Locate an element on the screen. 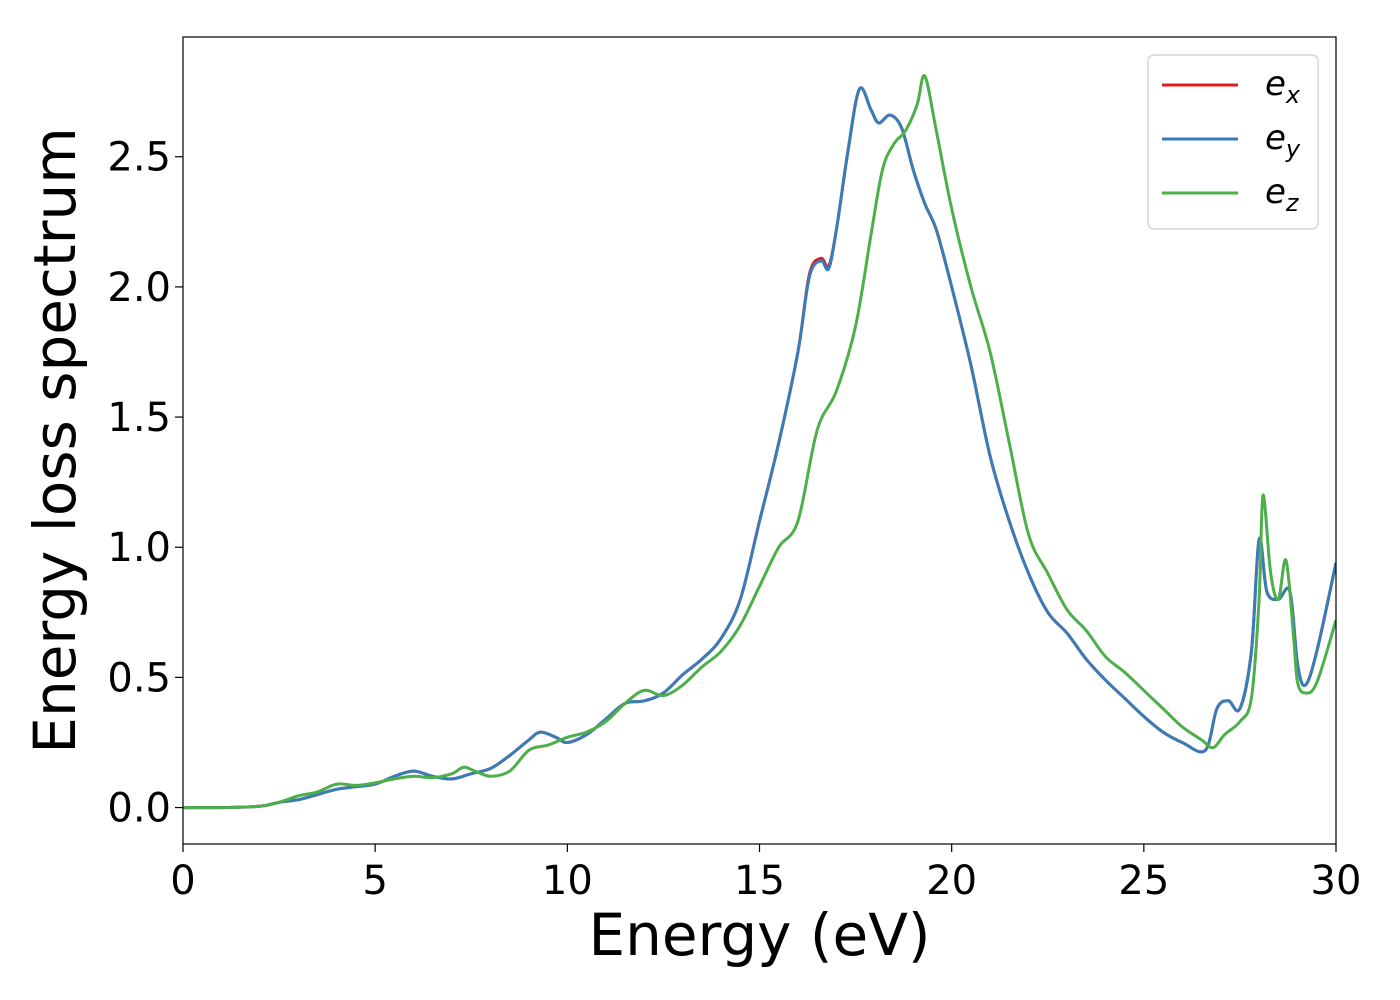 Image resolution: width=1400 pixels, height=1000 pixels. y-tick-label: 2.0 is located at coordinates (139, 288).